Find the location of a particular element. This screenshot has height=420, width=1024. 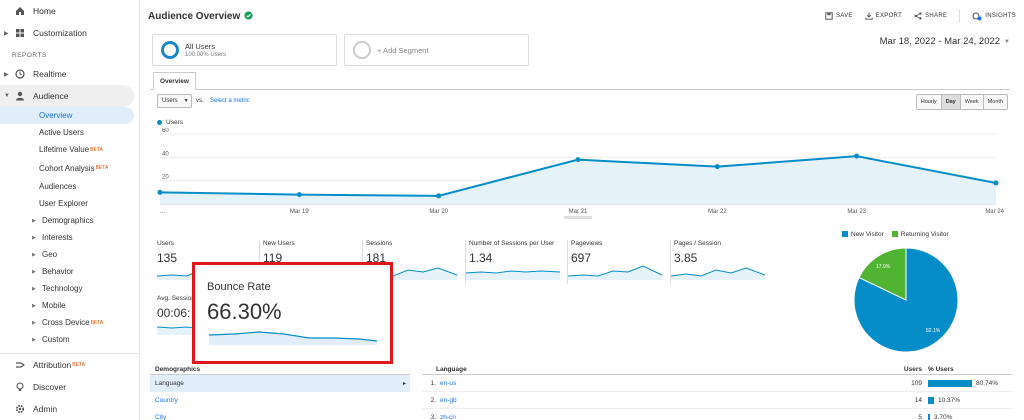

users-area is located at coordinates (578, 180).